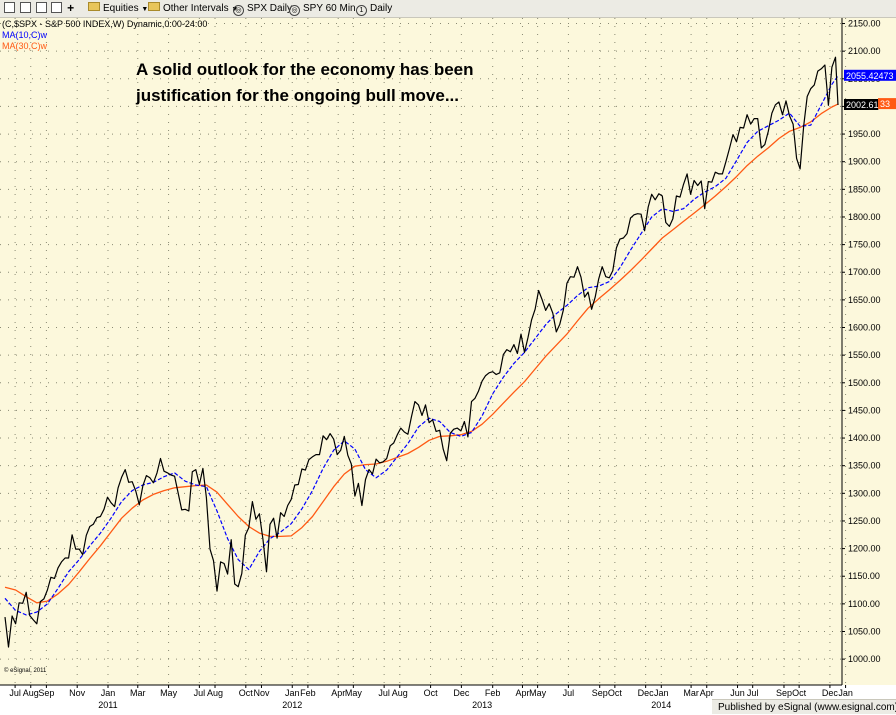 The height and width of the screenshot is (715, 896). Describe the element at coordinates (864, 383) in the screenshot. I see `y-tick-label: 1500.00` at that location.